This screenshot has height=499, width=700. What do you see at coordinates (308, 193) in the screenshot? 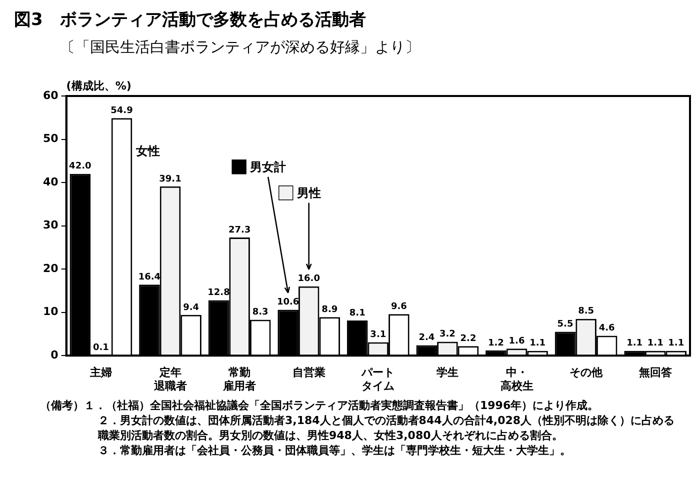
I see `legend-label: 男性` at bounding box center [308, 193].